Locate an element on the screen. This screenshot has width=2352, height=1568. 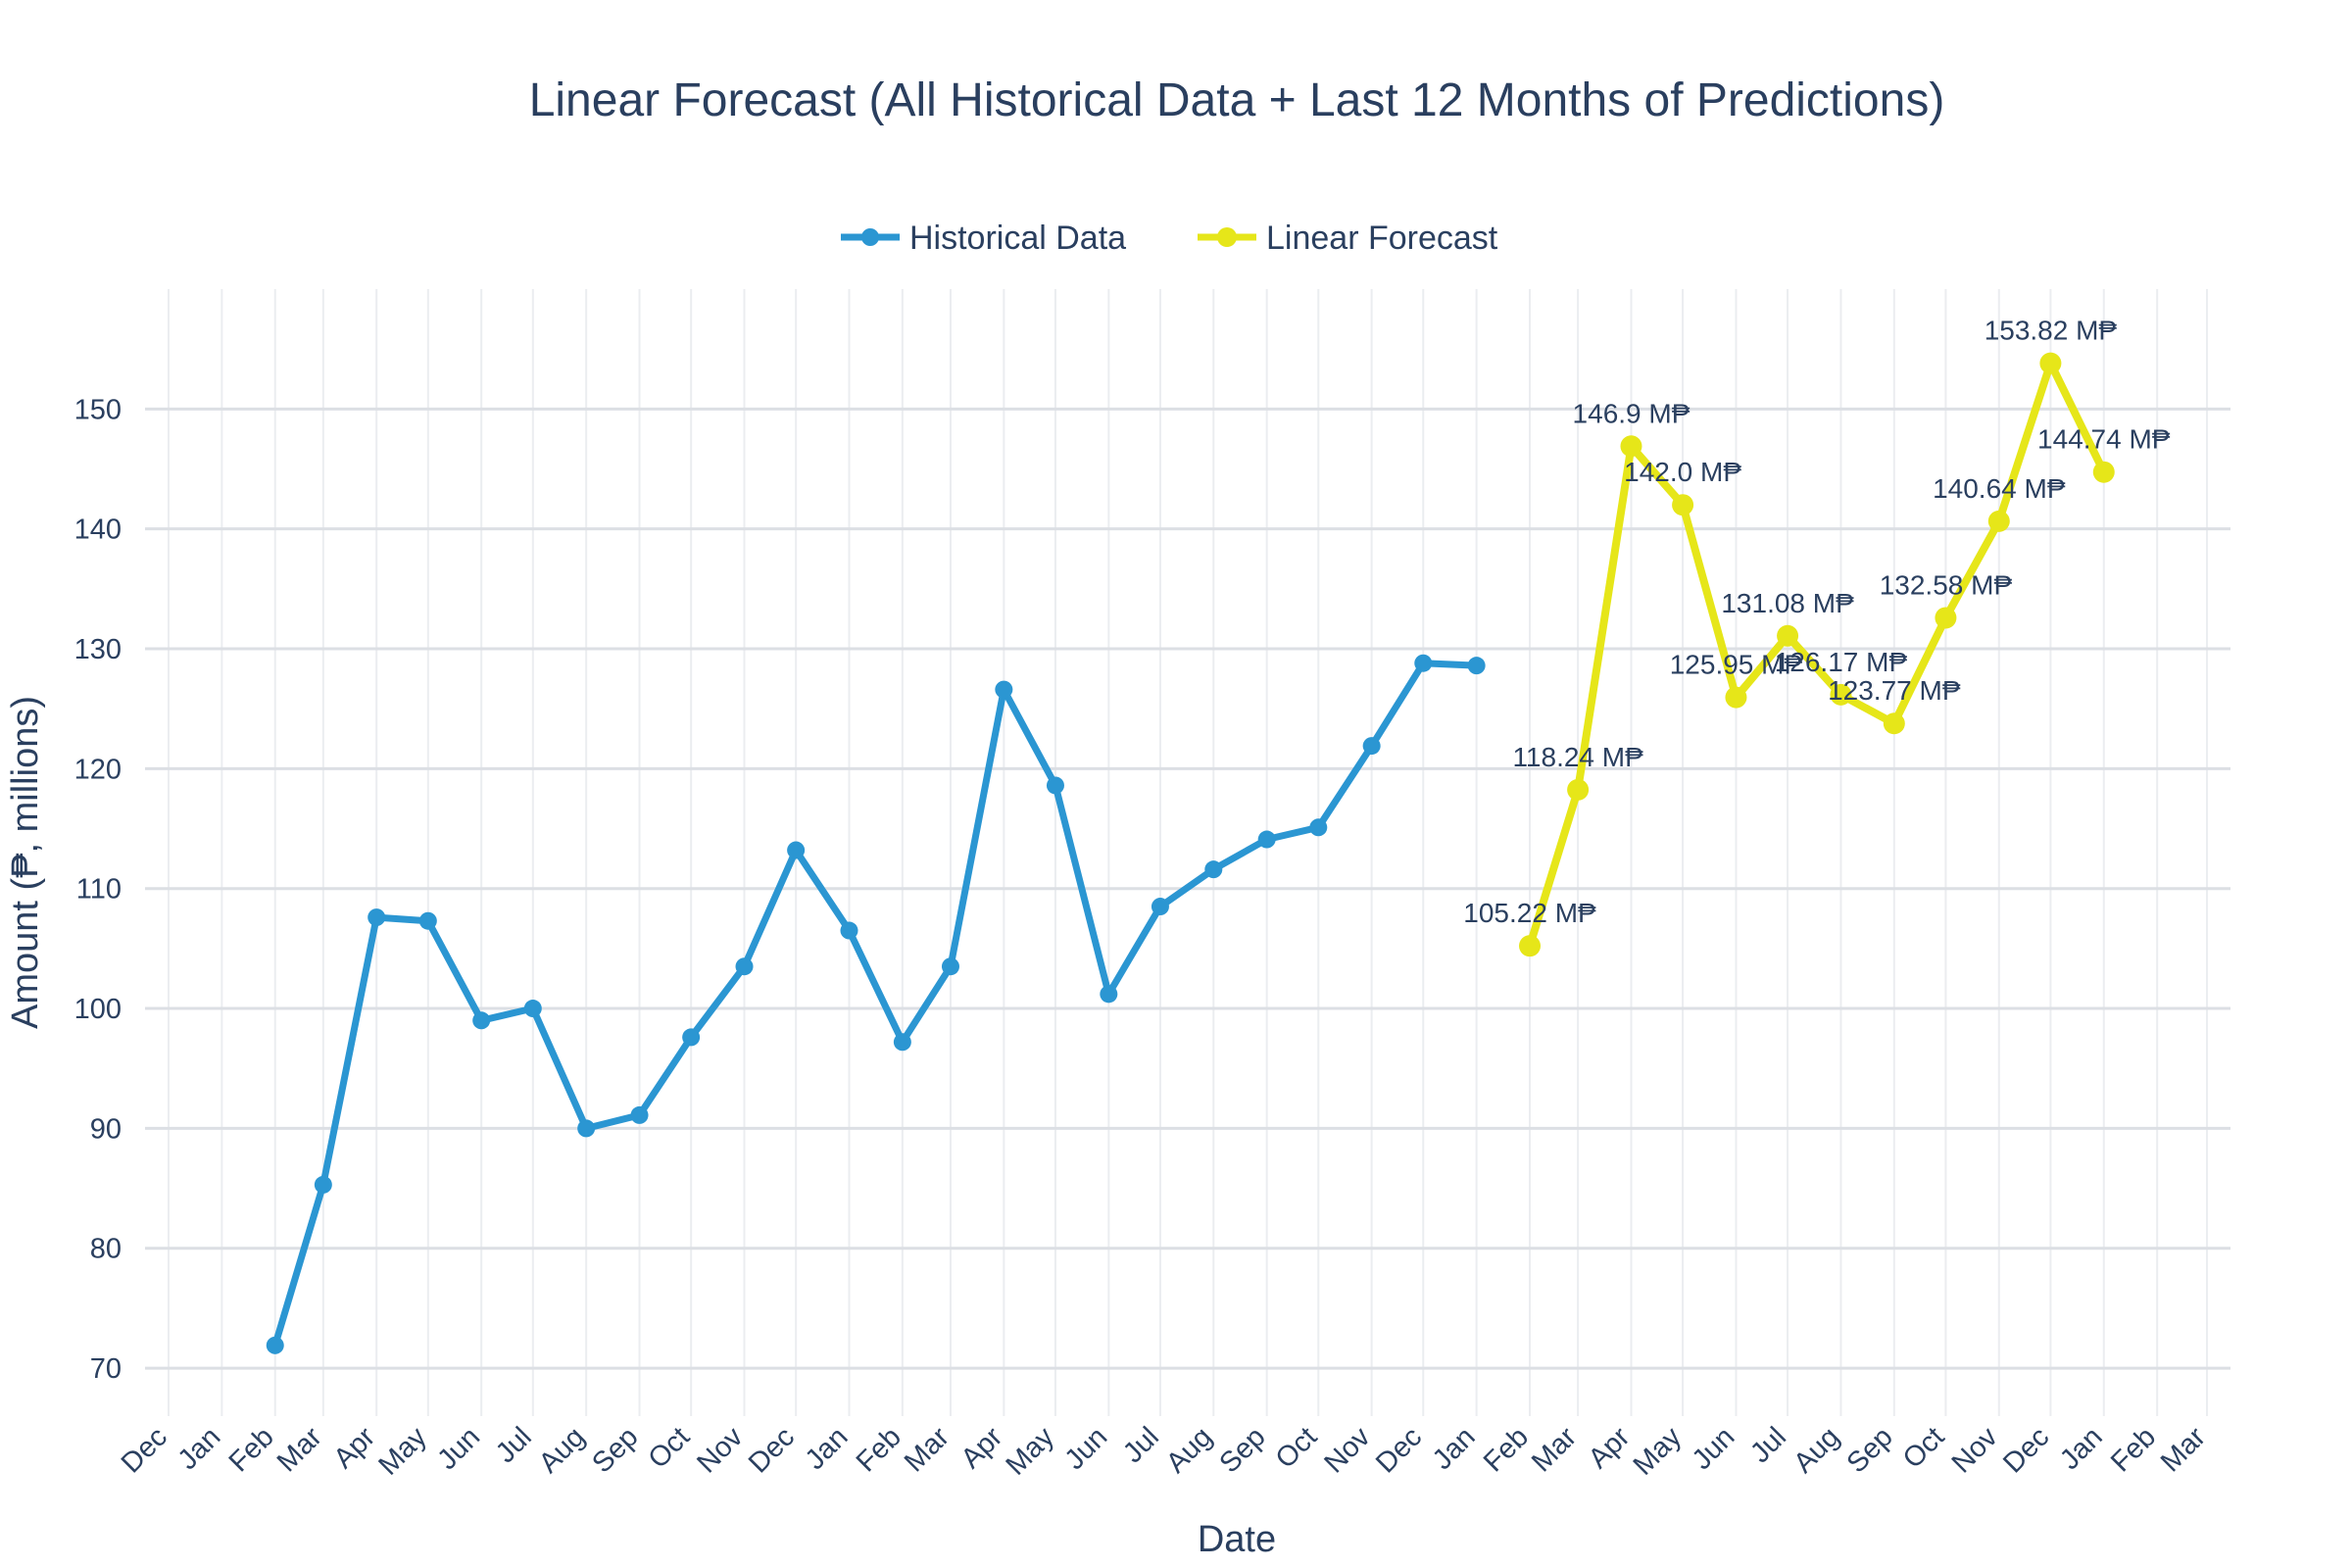
y-tick-label: 140 is located at coordinates (98, 530).